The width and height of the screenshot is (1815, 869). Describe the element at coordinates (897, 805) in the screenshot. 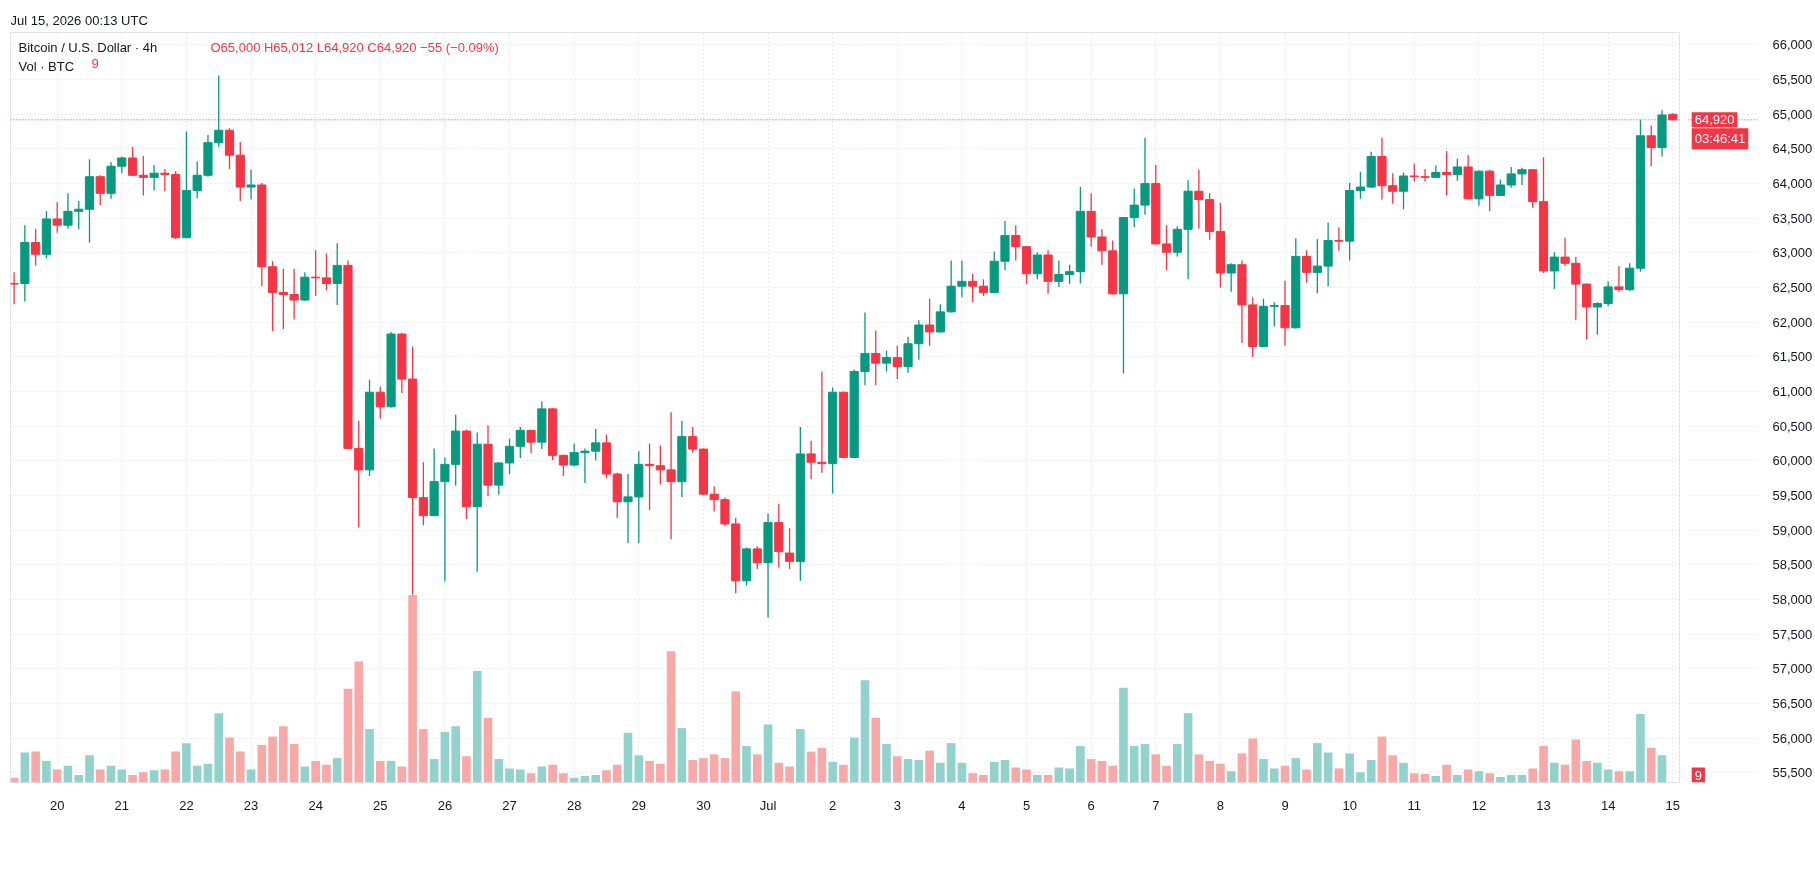

I see `x-tick-label: 3` at that location.